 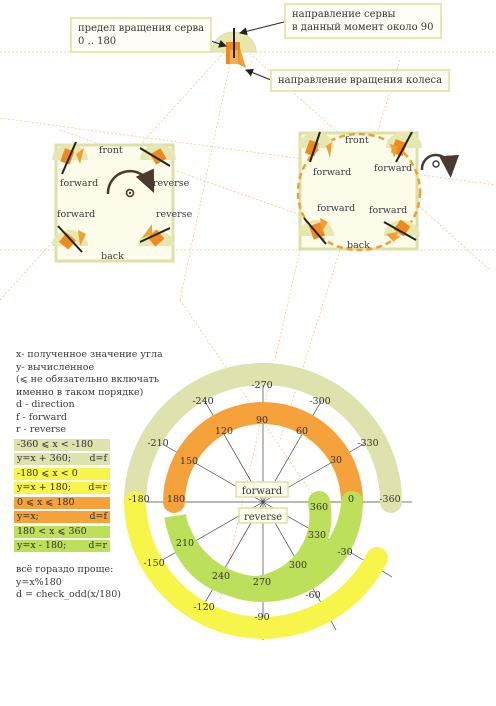 What do you see at coordinates (262, 582) in the screenshot?
I see `inner-label: 270` at bounding box center [262, 582].